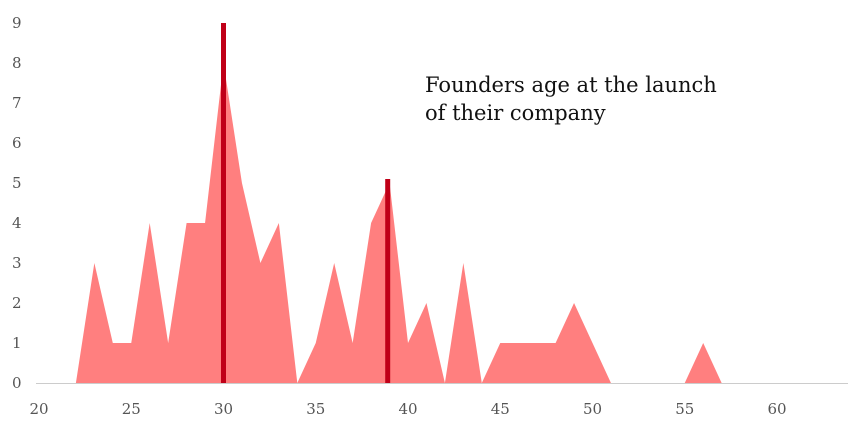  What do you see at coordinates (17, 303) in the screenshot?
I see `y-tick-label: 2` at bounding box center [17, 303].